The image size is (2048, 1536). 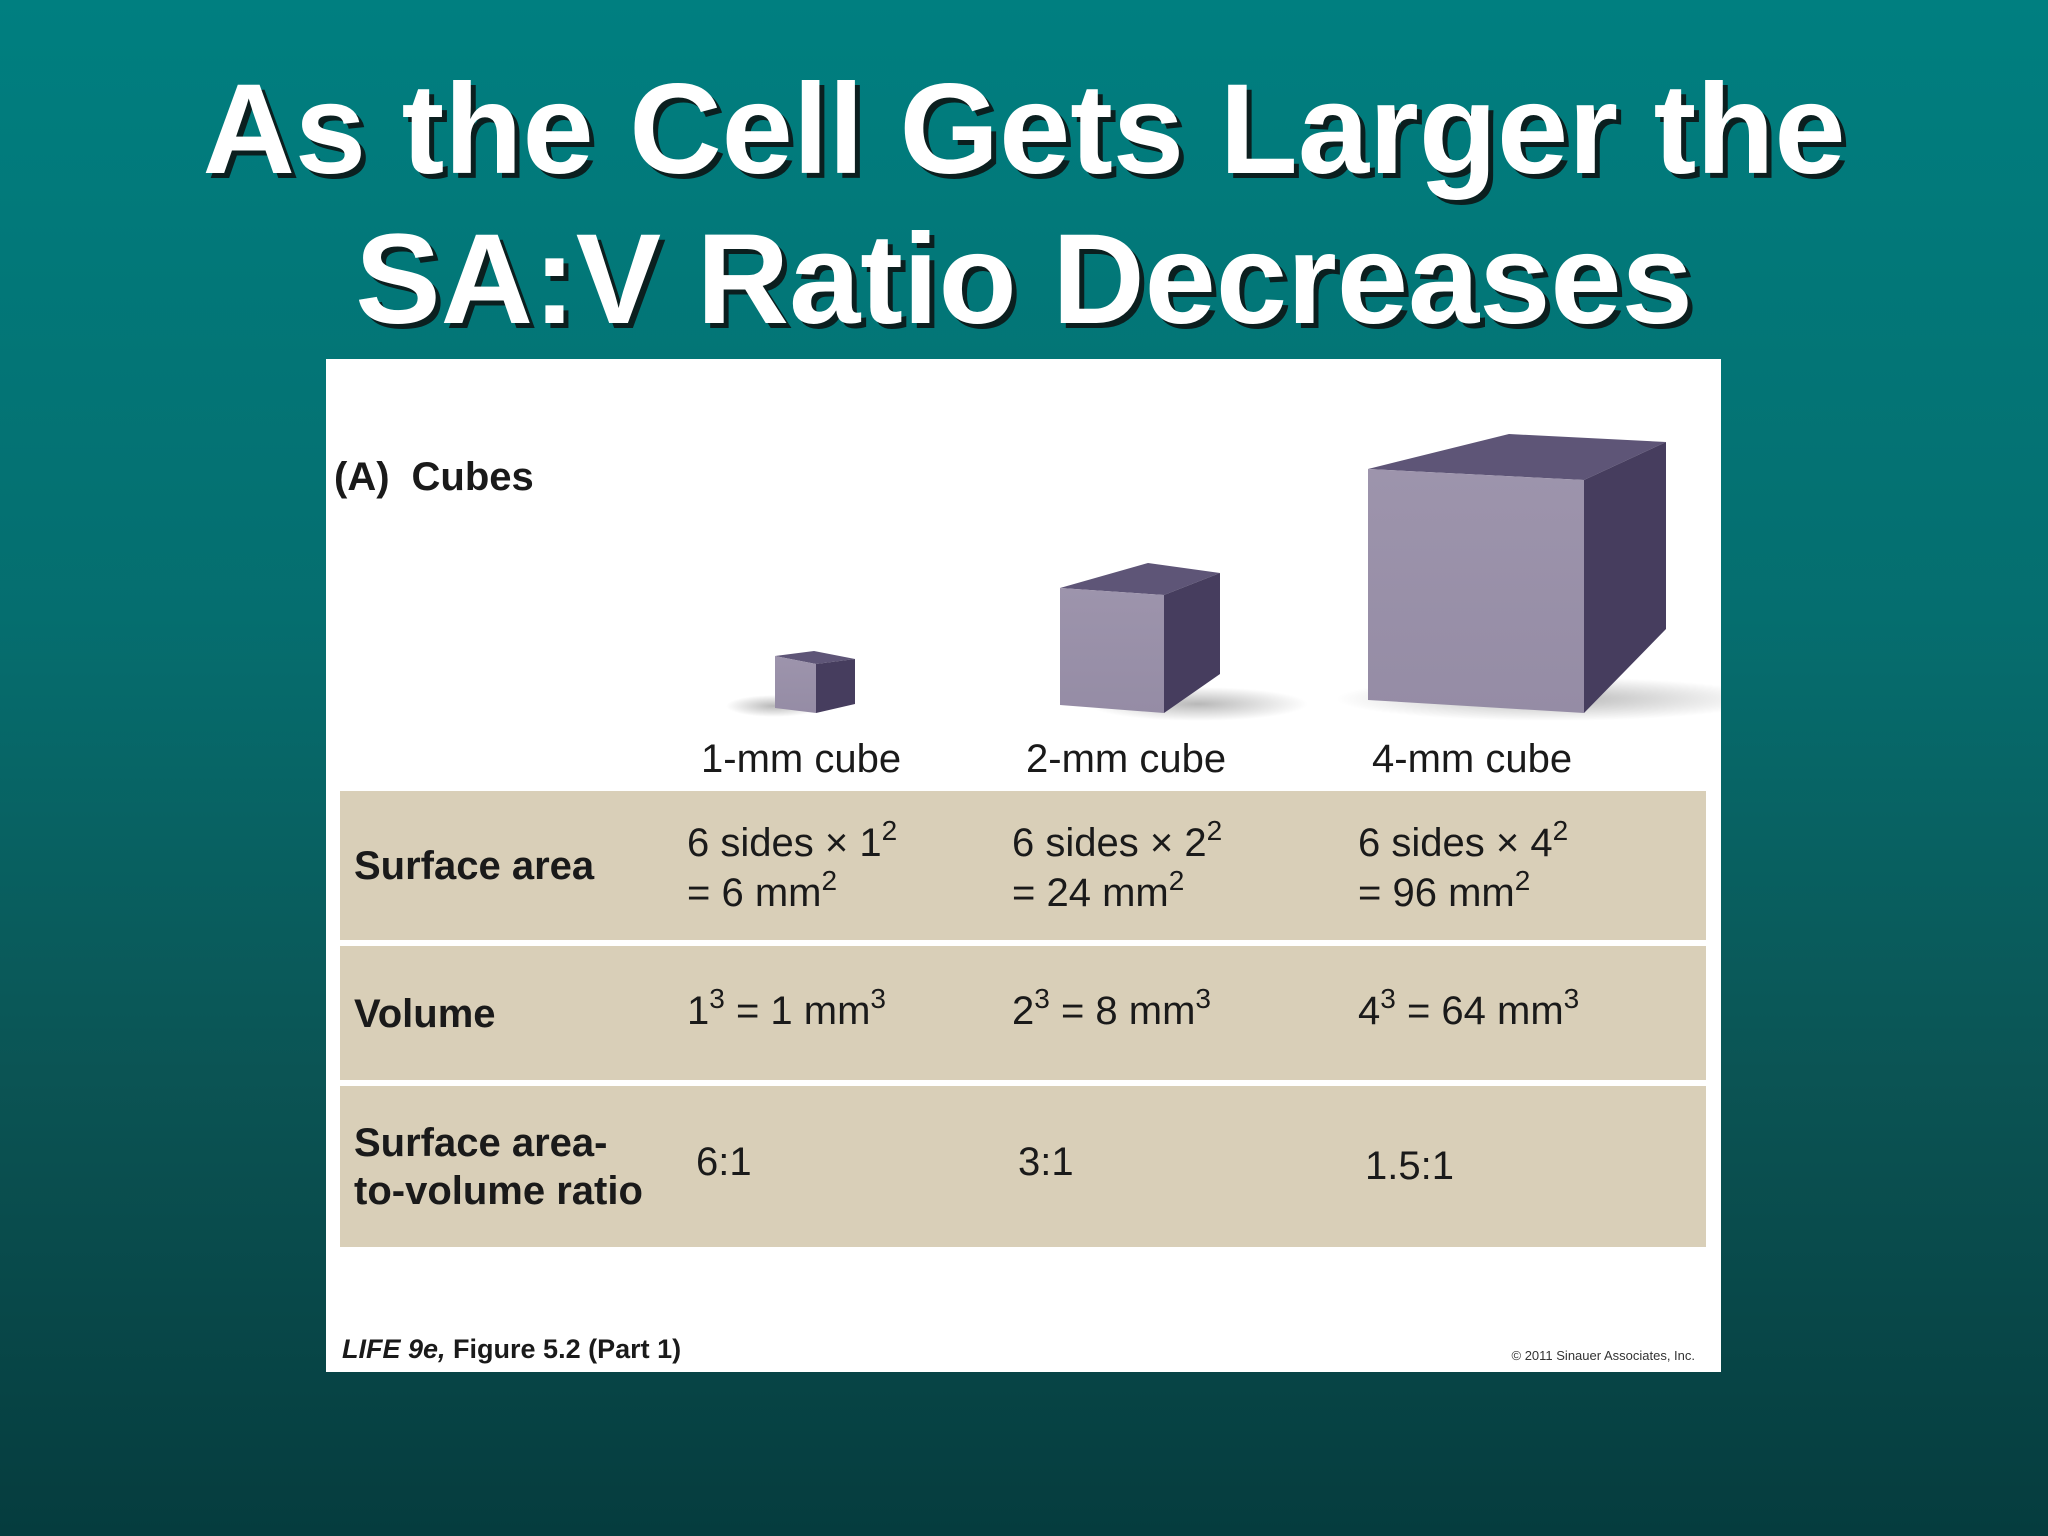 What do you see at coordinates (724, 1162) in the screenshot?
I see `ratio-cell-1mm: 6:1` at bounding box center [724, 1162].